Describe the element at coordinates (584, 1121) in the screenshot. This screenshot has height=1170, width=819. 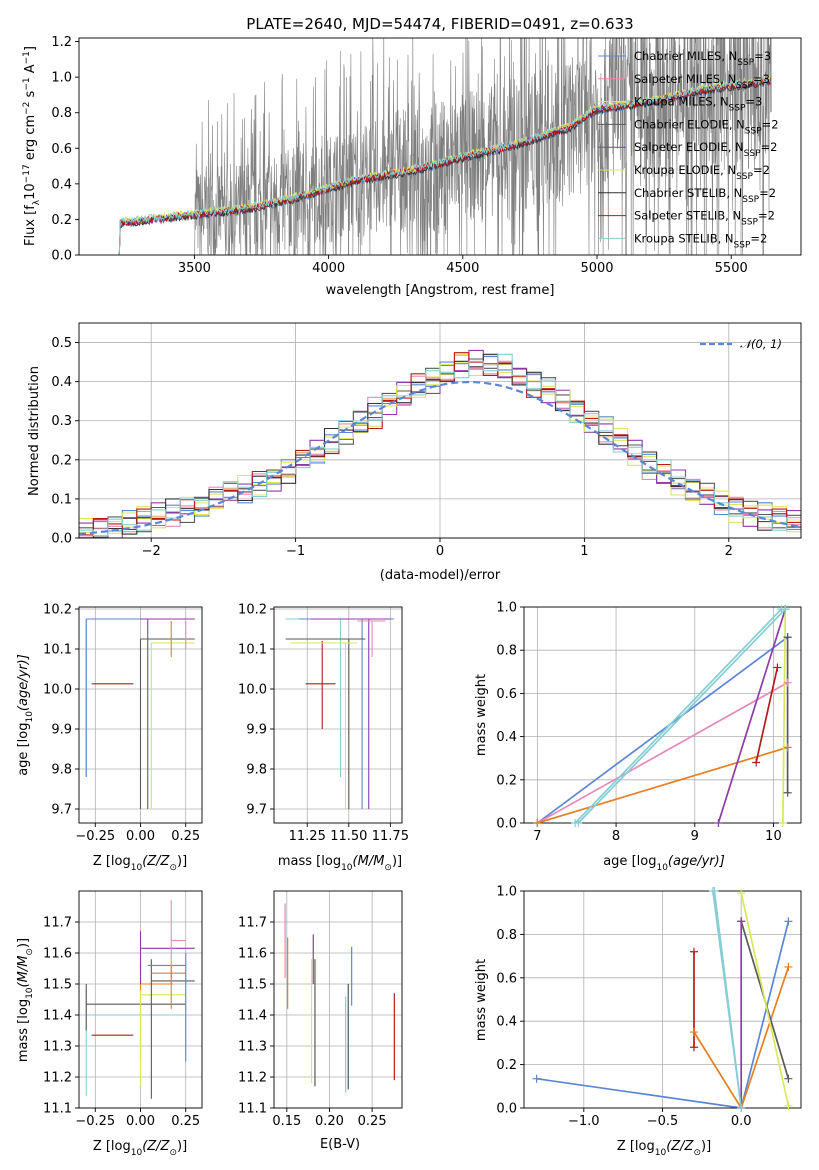
I see `x-tick-label: −1.0` at that location.